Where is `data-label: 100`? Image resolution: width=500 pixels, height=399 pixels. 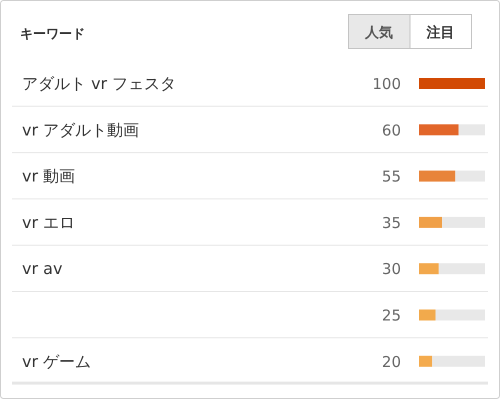
data-label: 100 is located at coordinates (386, 84).